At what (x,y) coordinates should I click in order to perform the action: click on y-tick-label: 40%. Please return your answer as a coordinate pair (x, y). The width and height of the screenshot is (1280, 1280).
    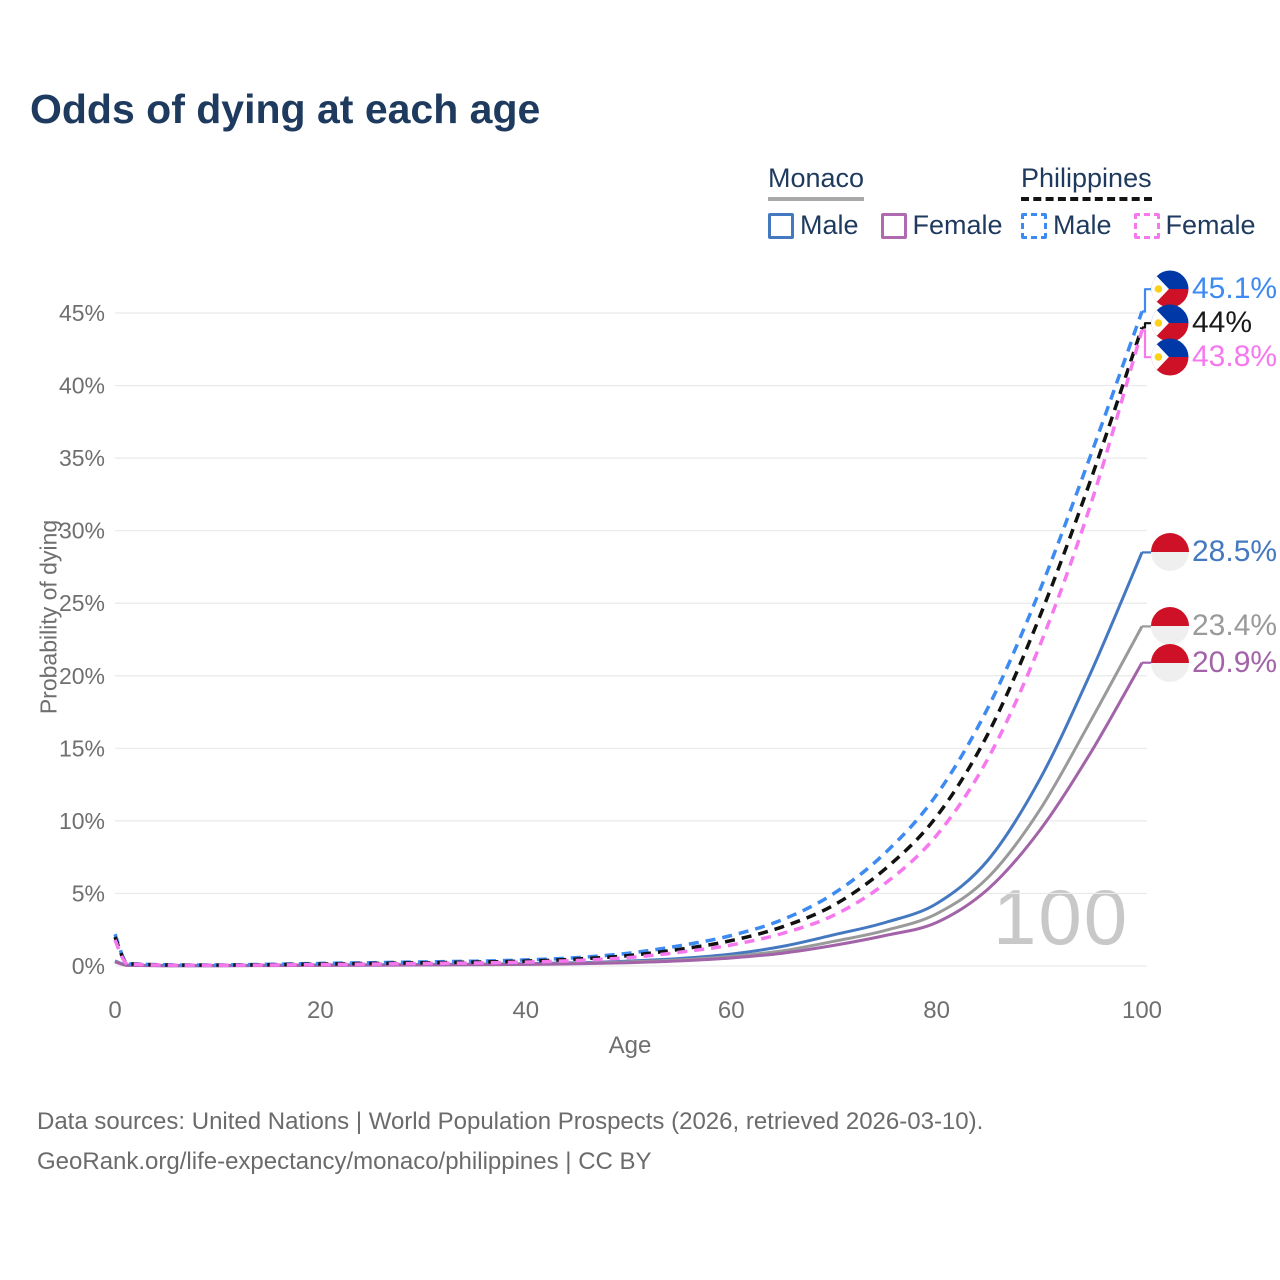
    Looking at the image, I should click on (82, 386).